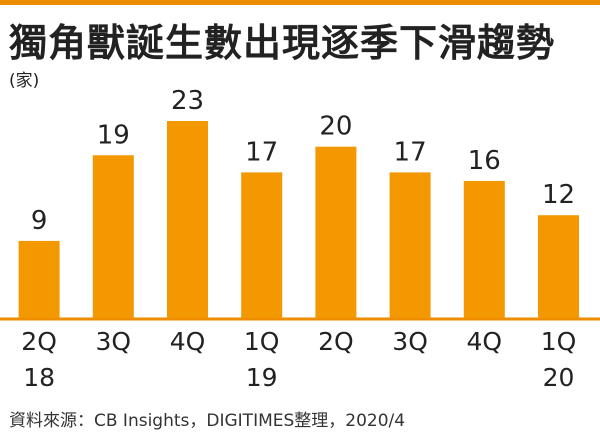 Image resolution: width=600 pixels, height=439 pixels. Describe the element at coordinates (410, 341) in the screenshot. I see `x-tick-label-5: 3Q` at that location.